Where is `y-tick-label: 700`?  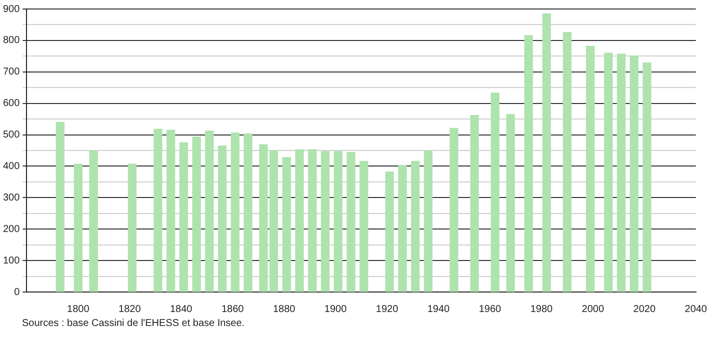 y-tick-label: 700 is located at coordinates (11, 72).